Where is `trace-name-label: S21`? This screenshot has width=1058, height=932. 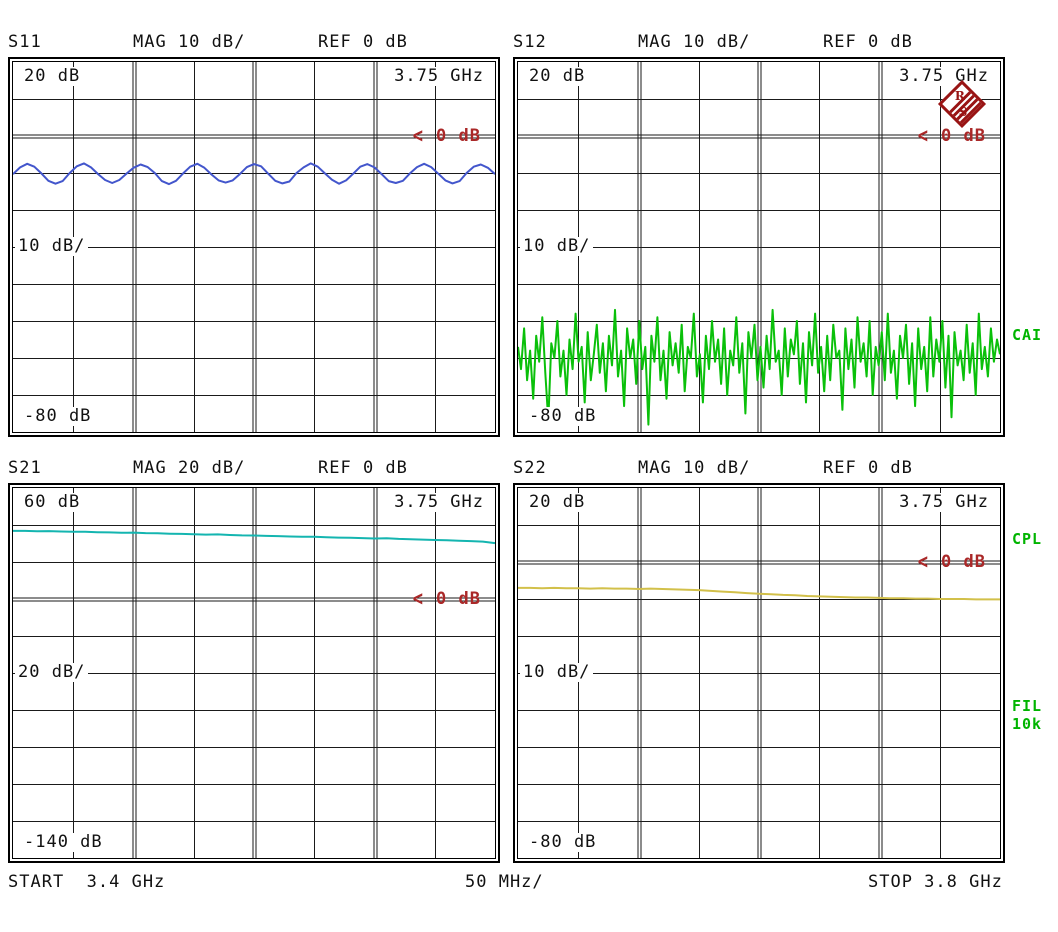 trace-name-label: S21 is located at coordinates (25, 468).